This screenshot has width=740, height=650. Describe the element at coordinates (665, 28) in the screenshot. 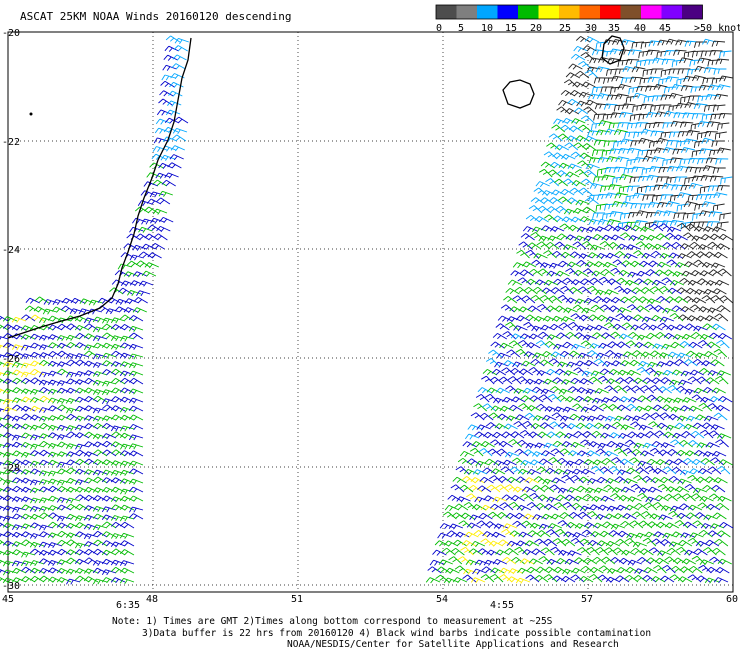

I see `legend-label: 45` at that location.